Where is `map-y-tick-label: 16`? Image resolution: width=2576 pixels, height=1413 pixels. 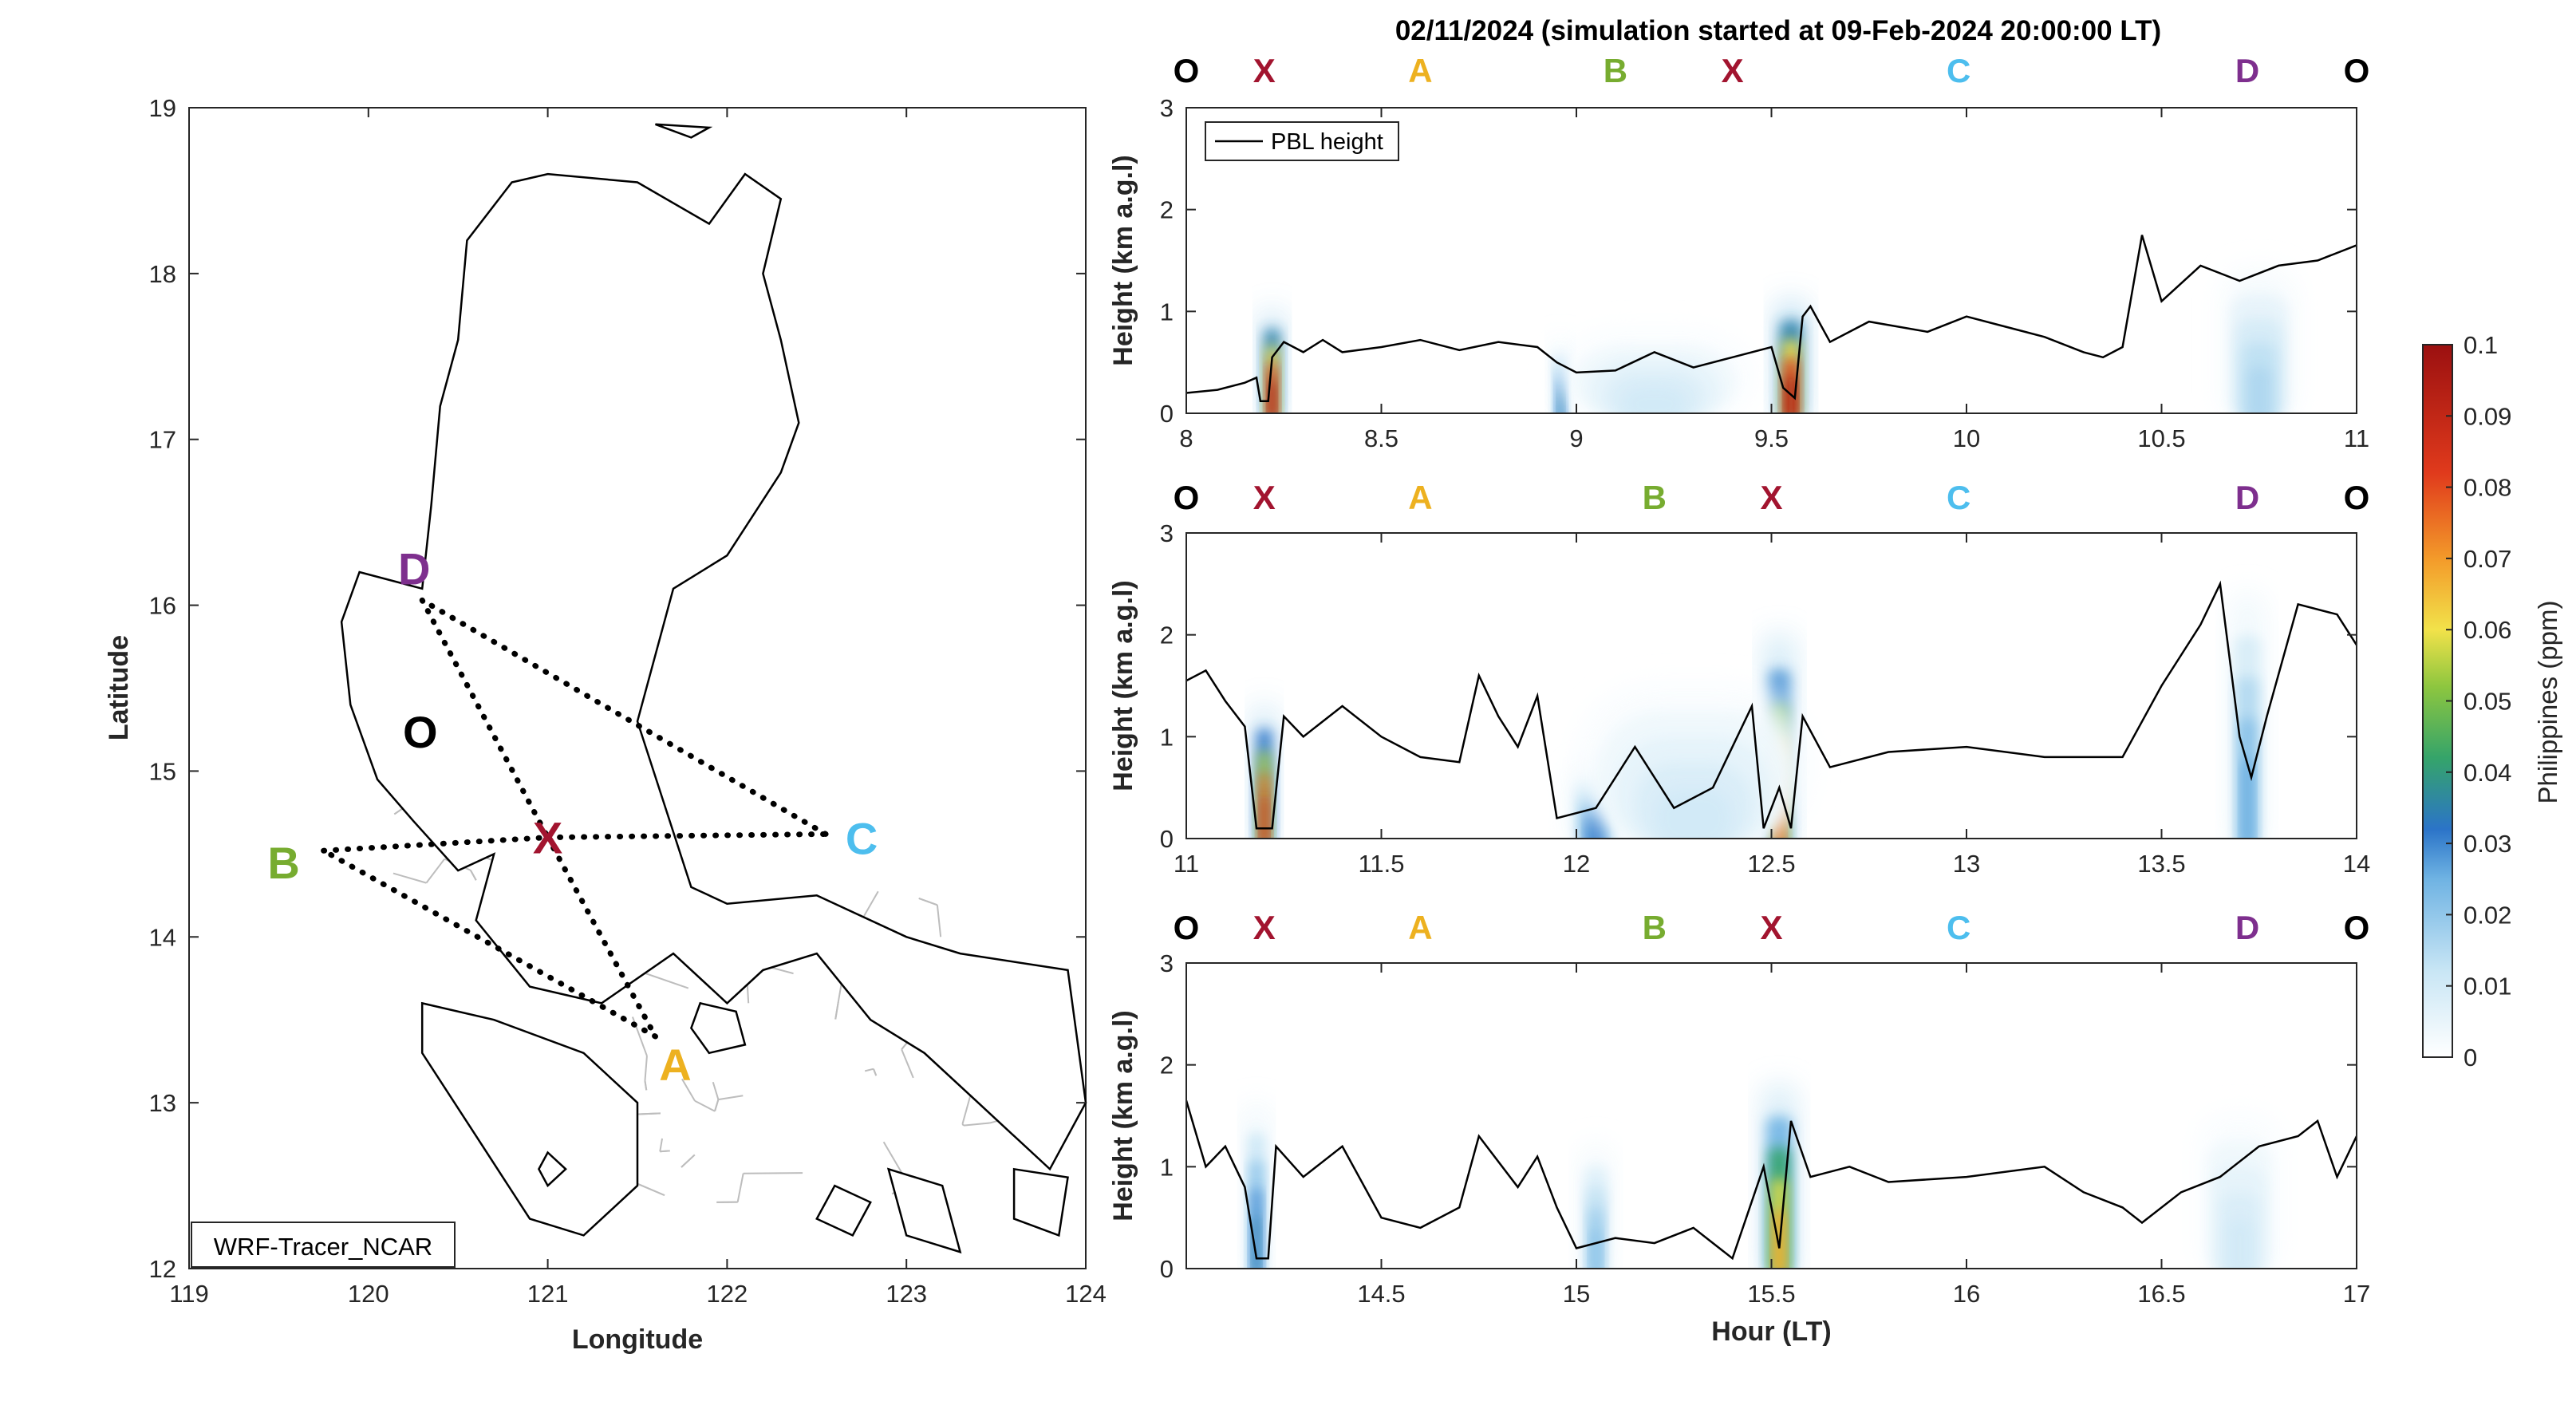 map-y-tick-label: 16 is located at coordinates (163, 606).